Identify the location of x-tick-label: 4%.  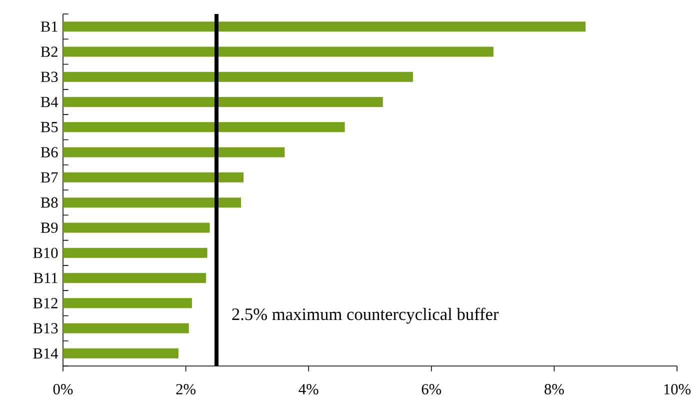
(308, 389).